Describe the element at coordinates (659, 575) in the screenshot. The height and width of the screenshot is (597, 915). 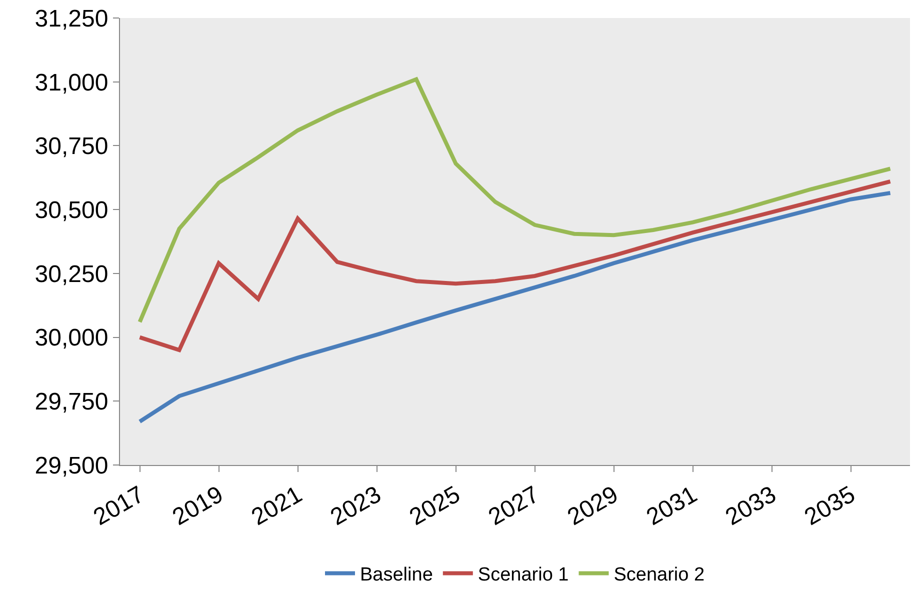
I see `legend-label: Scenario 2` at that location.